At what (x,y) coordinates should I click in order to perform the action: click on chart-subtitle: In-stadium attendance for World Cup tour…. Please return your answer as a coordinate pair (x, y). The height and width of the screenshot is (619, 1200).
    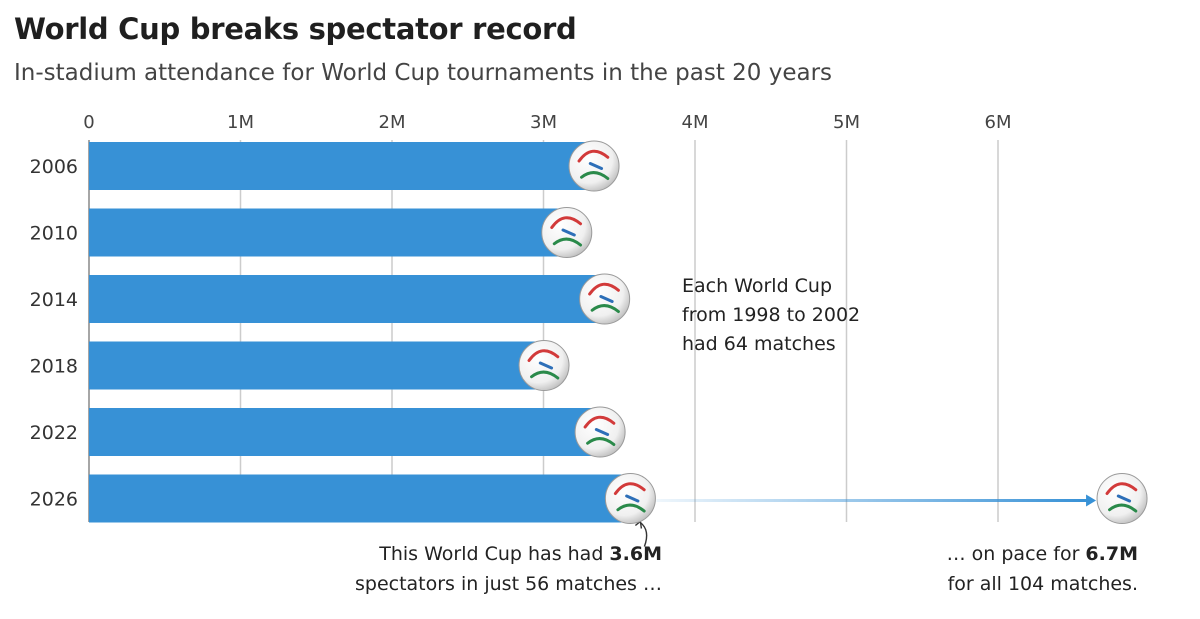
    Looking at the image, I should click on (423, 73).